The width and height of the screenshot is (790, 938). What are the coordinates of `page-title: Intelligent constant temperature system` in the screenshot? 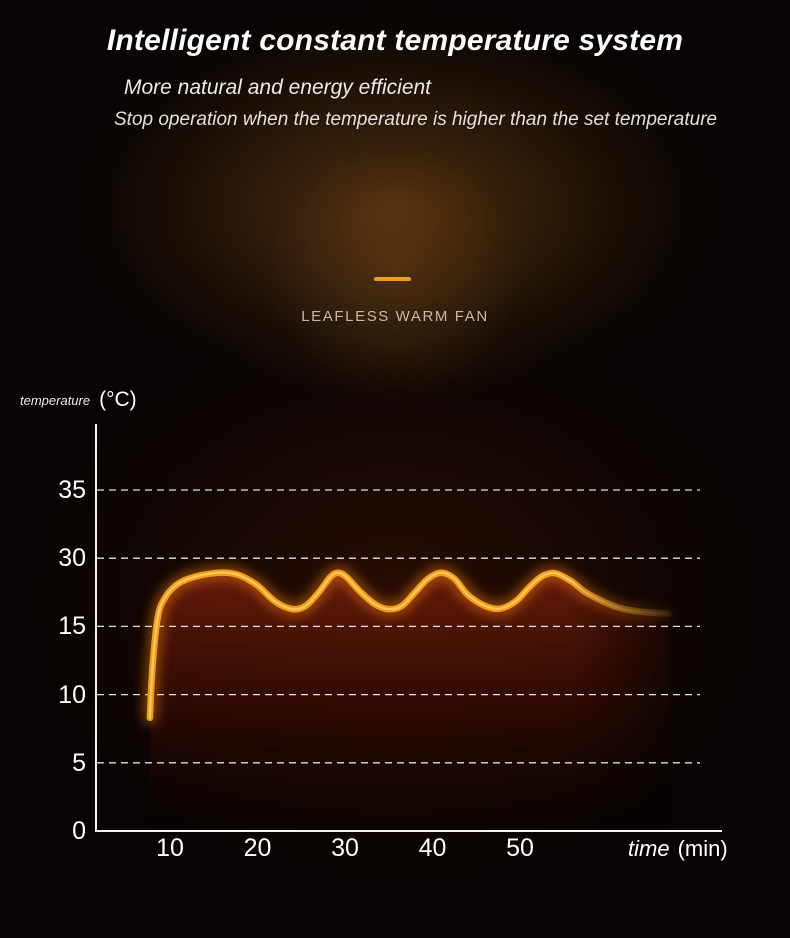 It's located at (395, 40).